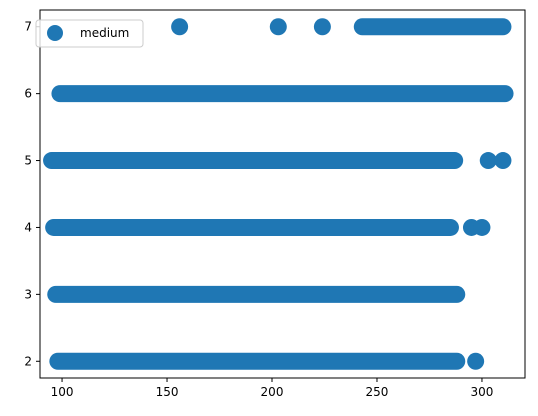 This screenshot has height=416, width=538. I want to click on legend: medium, so click(89, 33).